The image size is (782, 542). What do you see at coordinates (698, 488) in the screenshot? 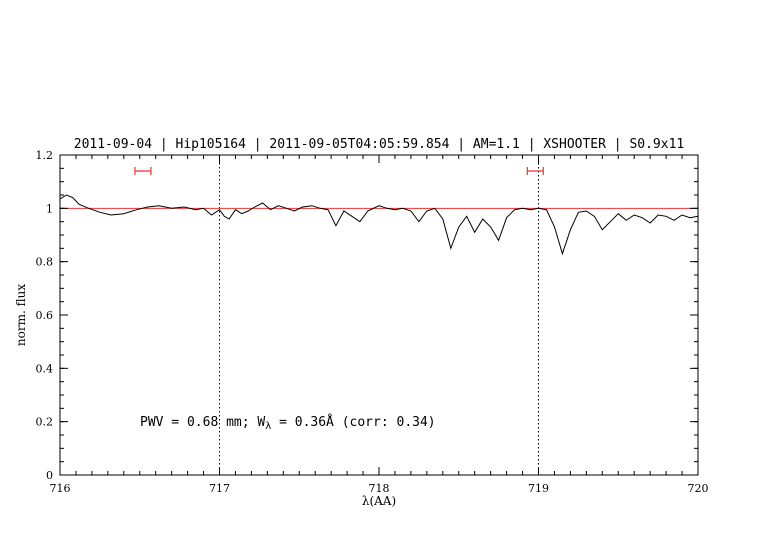
I see `x-tick-label: 720` at bounding box center [698, 488].